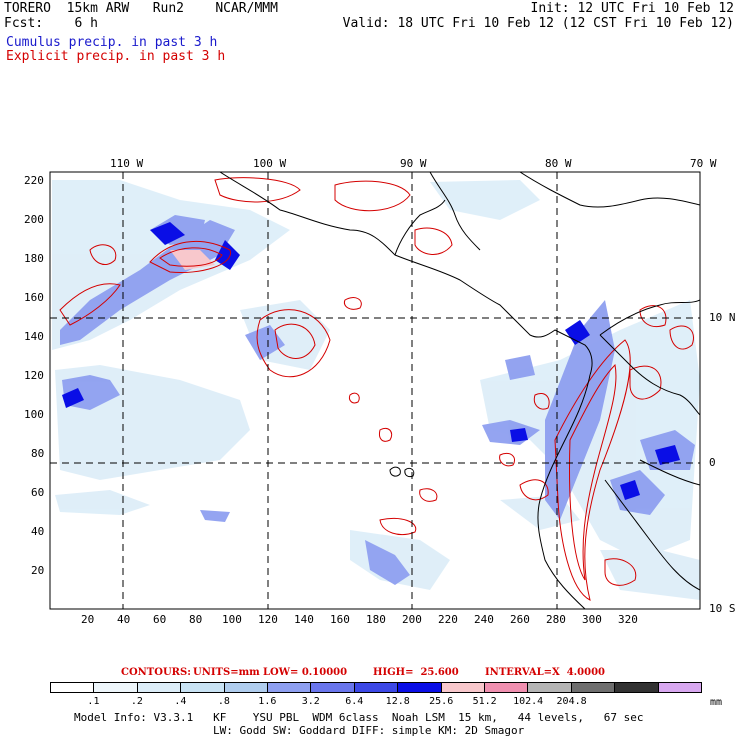 This screenshot has width=740, height=740. Describe the element at coordinates (545, 672) in the screenshot. I see `contours-interval: INTERVAL=X 4.0000` at that location.